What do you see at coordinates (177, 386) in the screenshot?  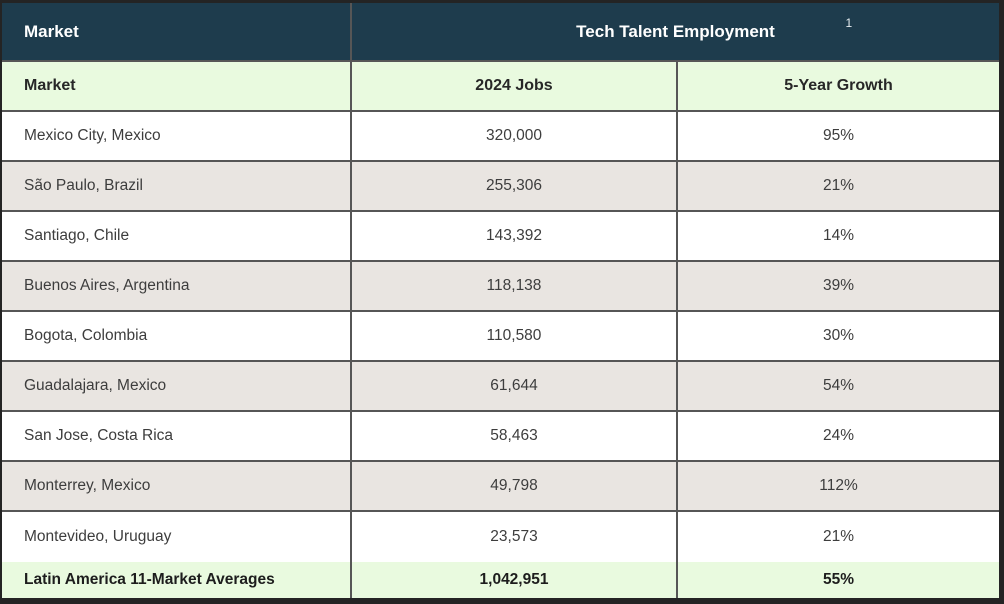 I see `market-cell: Guadalajara, Mexico` at bounding box center [177, 386].